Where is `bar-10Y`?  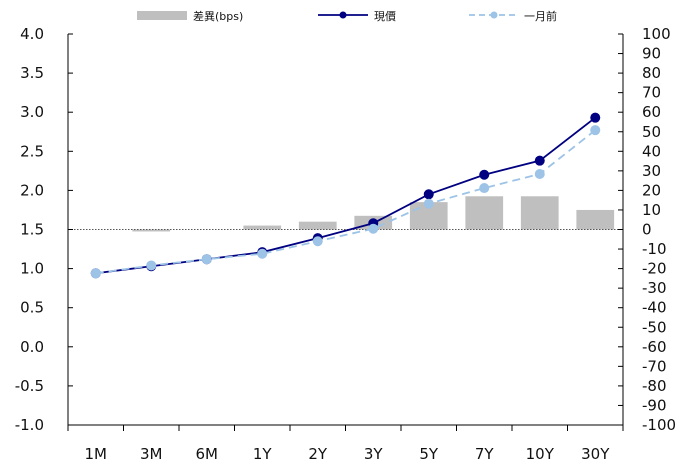 bar-10Y is located at coordinates (540, 212).